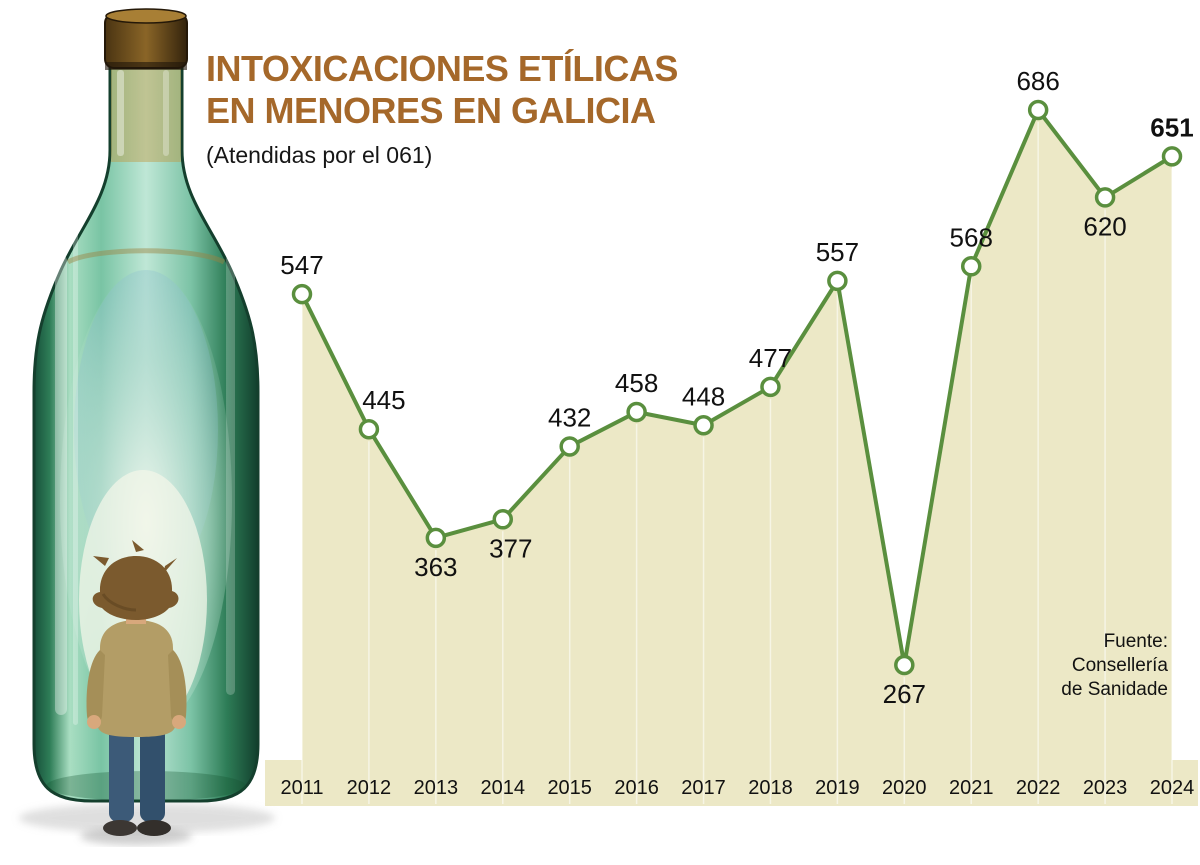 This screenshot has width=1200, height=865. I want to click on value-label: 377, so click(510, 548).